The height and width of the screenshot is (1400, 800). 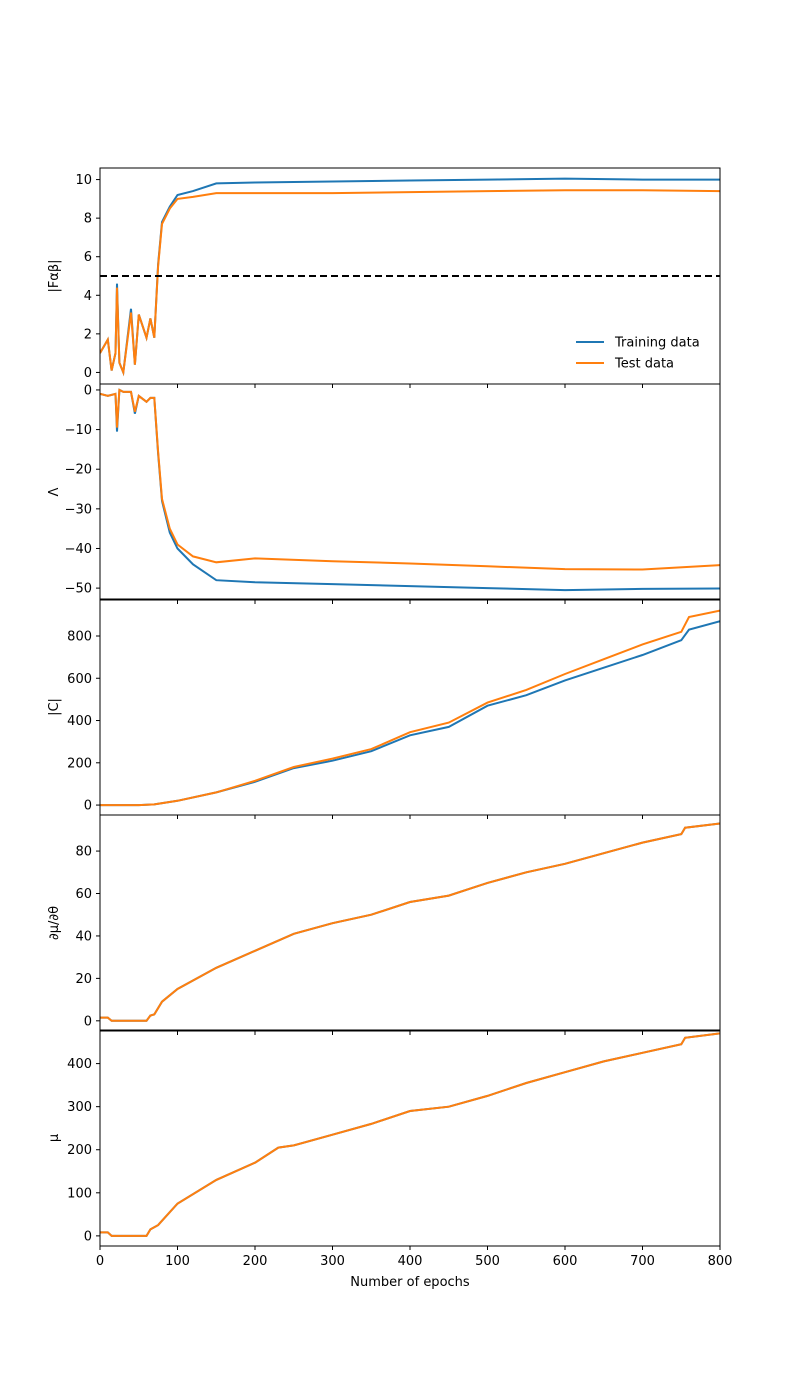 What do you see at coordinates (79, 636) in the screenshot?
I see `y-tick-label: 800` at bounding box center [79, 636].